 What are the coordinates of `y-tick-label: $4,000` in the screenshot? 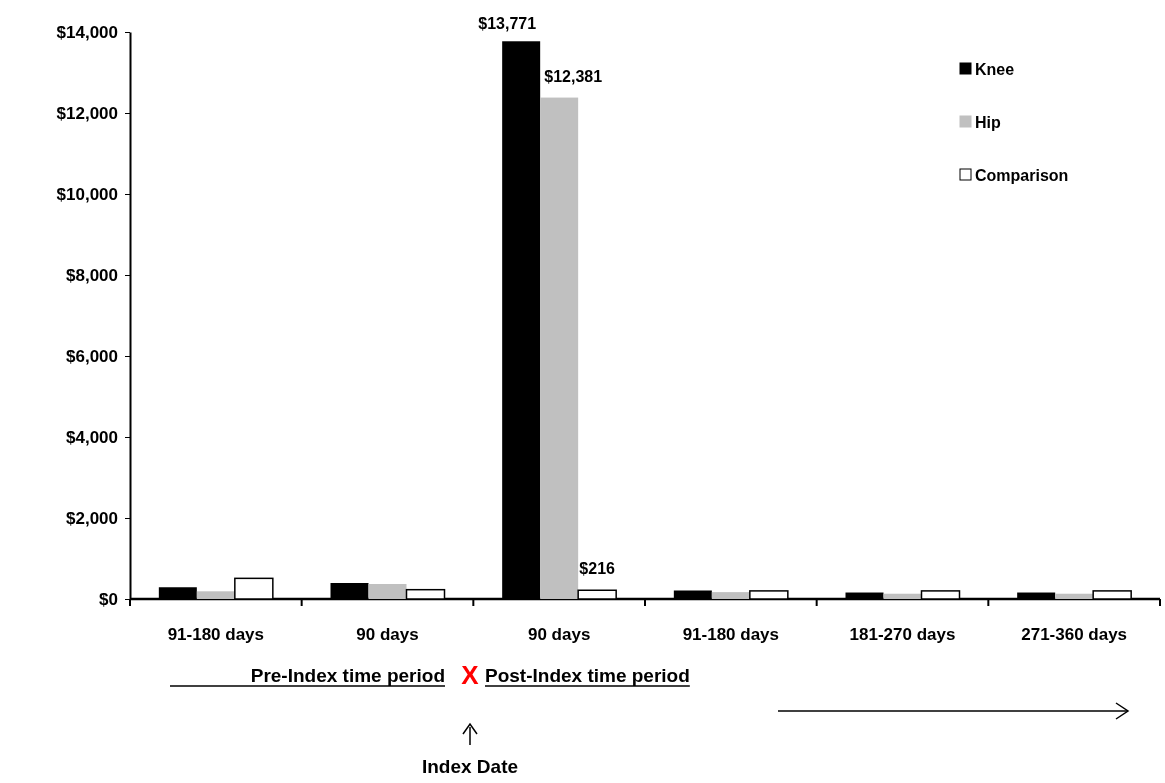 It's located at (92, 437).